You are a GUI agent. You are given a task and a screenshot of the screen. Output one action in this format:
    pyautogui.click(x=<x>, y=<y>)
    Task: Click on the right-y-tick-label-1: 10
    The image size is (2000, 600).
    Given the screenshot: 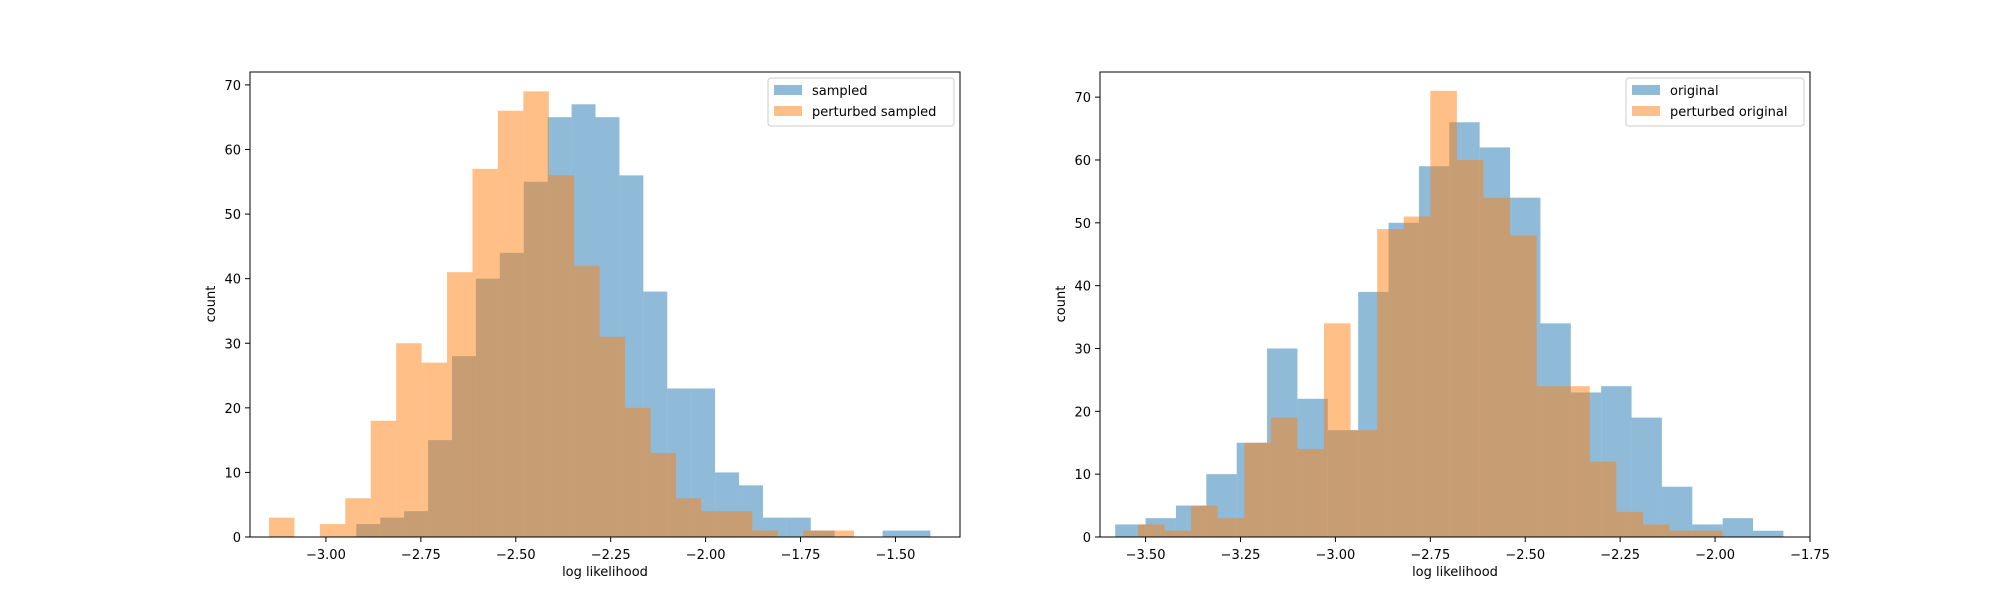 What is the action you would take?
    pyautogui.click(x=1082, y=475)
    